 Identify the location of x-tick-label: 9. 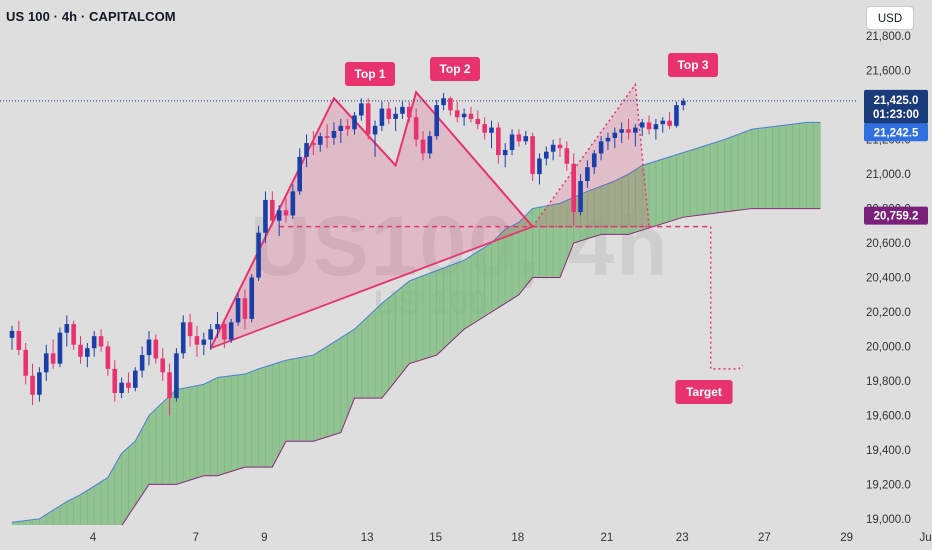
(264, 538).